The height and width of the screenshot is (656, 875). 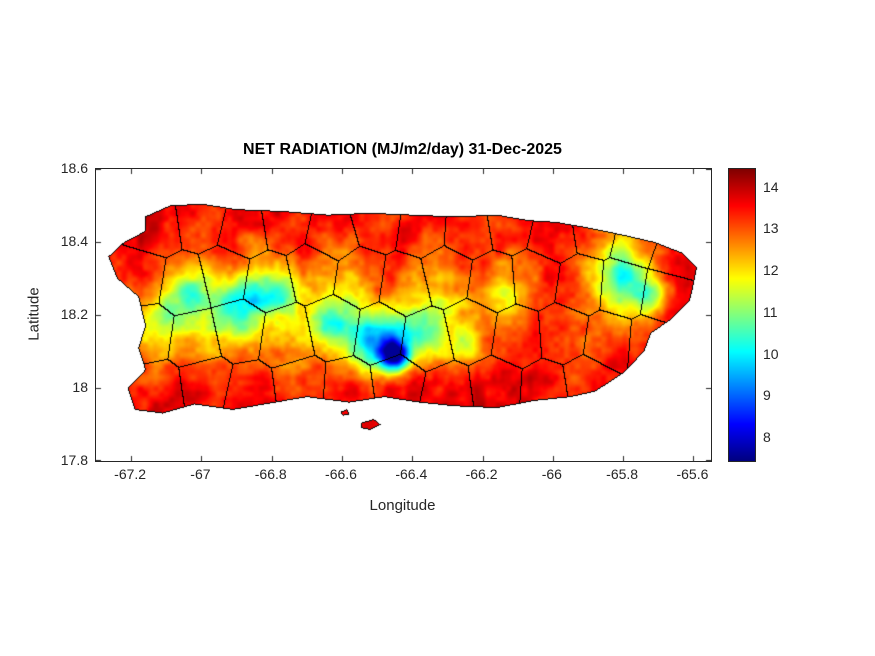 I want to click on colorbar-tick-label: 9, so click(x=767, y=395).